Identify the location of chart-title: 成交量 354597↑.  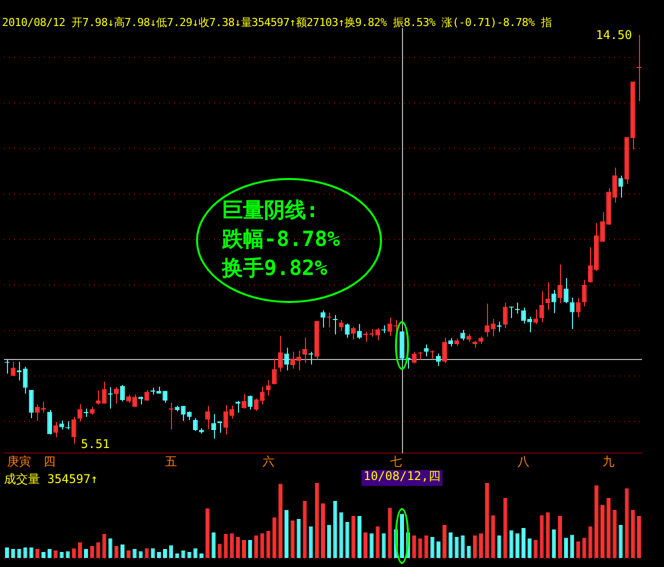
(51, 479).